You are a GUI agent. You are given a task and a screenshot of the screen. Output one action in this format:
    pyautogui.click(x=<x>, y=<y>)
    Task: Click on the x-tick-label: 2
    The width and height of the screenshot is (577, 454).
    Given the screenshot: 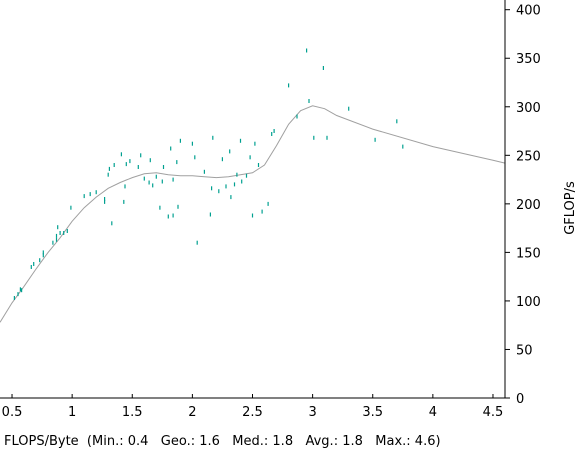 What is the action you would take?
    pyautogui.click(x=192, y=412)
    